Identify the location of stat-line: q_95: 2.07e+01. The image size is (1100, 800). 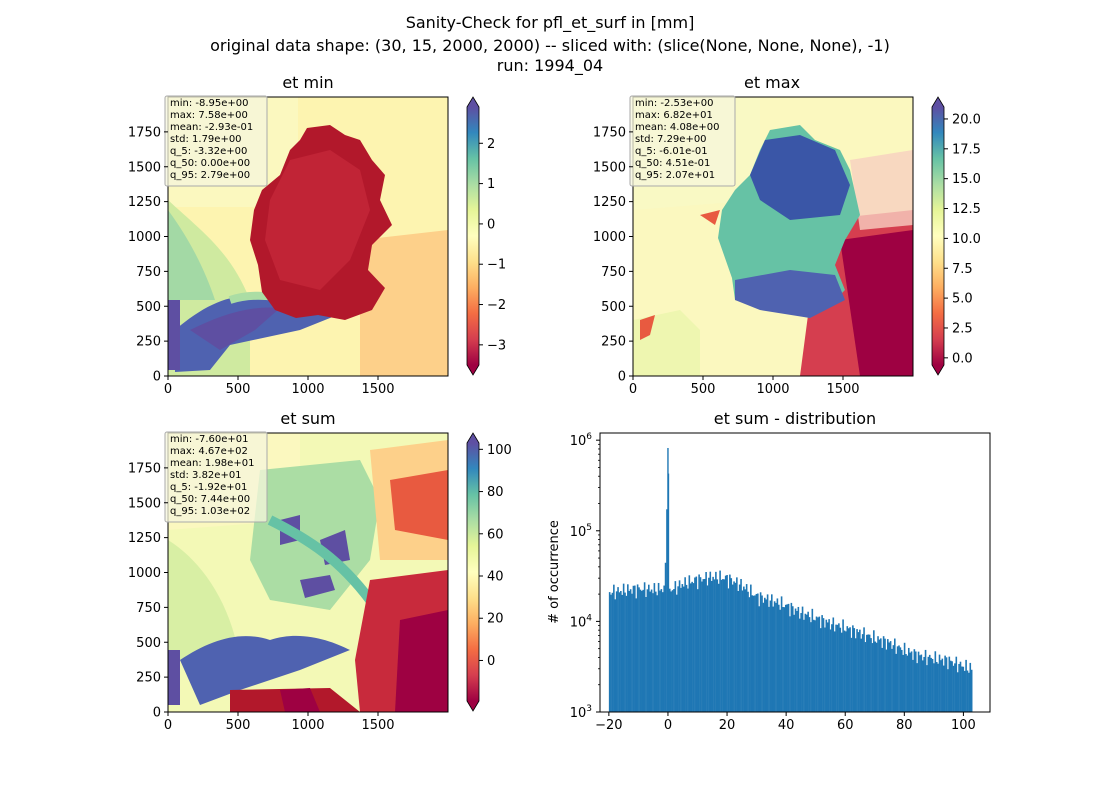
(675, 175).